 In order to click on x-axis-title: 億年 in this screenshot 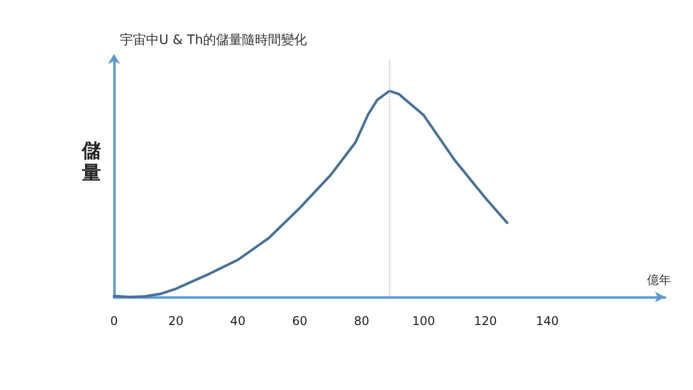, I will do `click(659, 280)`.